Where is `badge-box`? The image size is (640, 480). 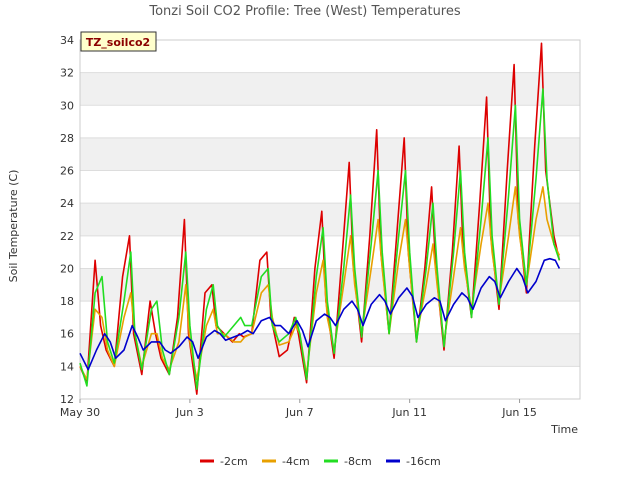 badge-box is located at coordinates (118, 41).